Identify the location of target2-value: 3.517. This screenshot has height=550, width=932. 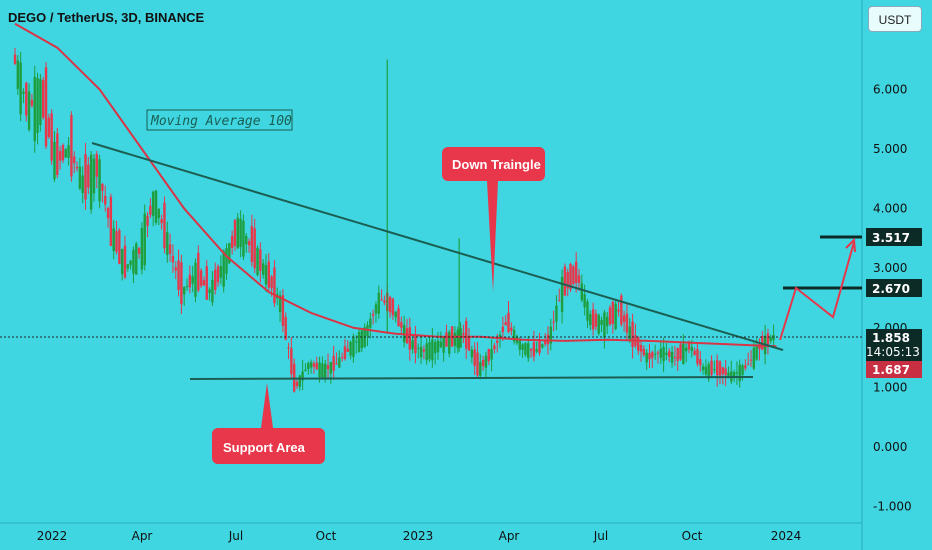
(891, 238).